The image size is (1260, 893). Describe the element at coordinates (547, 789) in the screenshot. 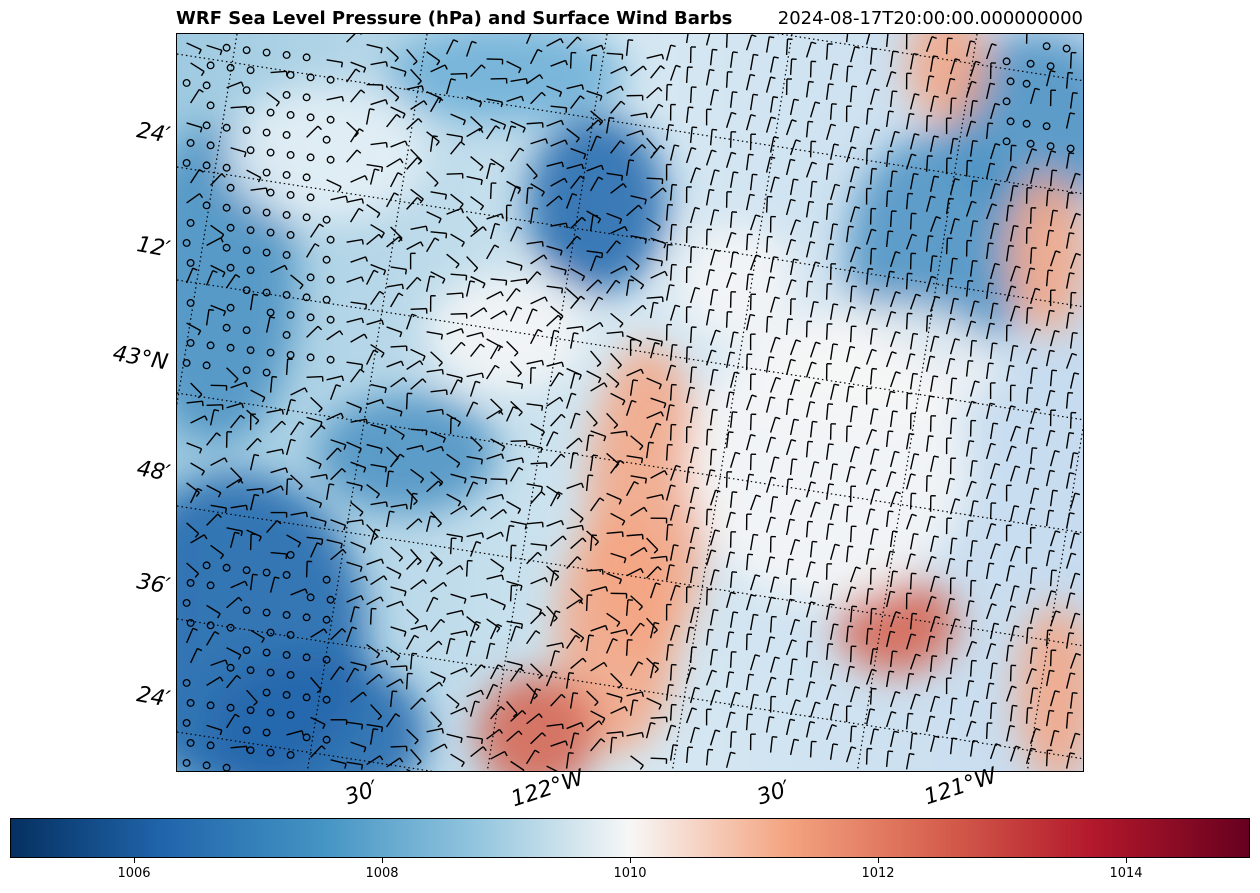

I see `lon-label-2: 122°W` at that location.